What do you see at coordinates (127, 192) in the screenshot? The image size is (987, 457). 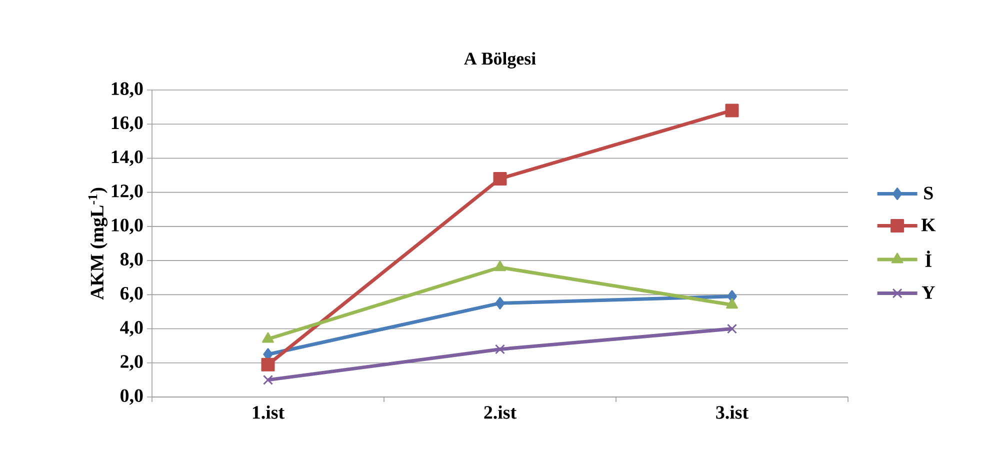 I see `y-tick-label: 12,0` at bounding box center [127, 192].